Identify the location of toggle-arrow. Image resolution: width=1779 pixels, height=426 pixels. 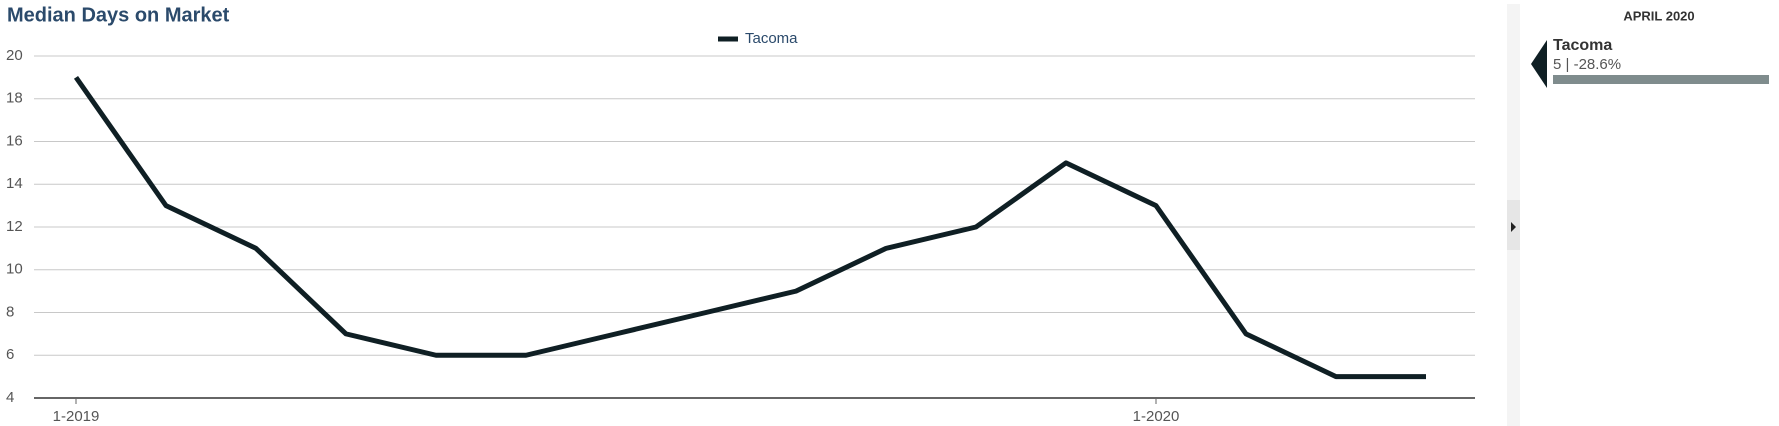
(1513, 227).